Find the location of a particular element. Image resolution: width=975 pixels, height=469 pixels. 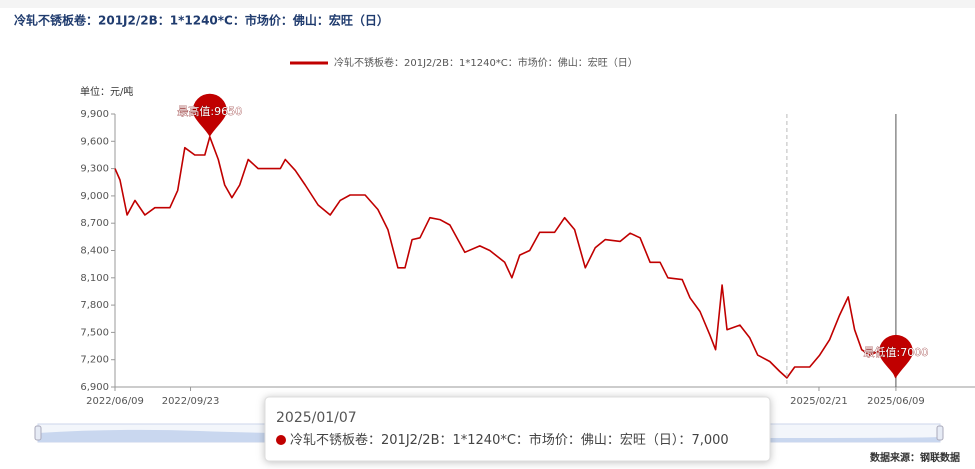

x-tick-label: 2022/06/09 is located at coordinates (115, 401).